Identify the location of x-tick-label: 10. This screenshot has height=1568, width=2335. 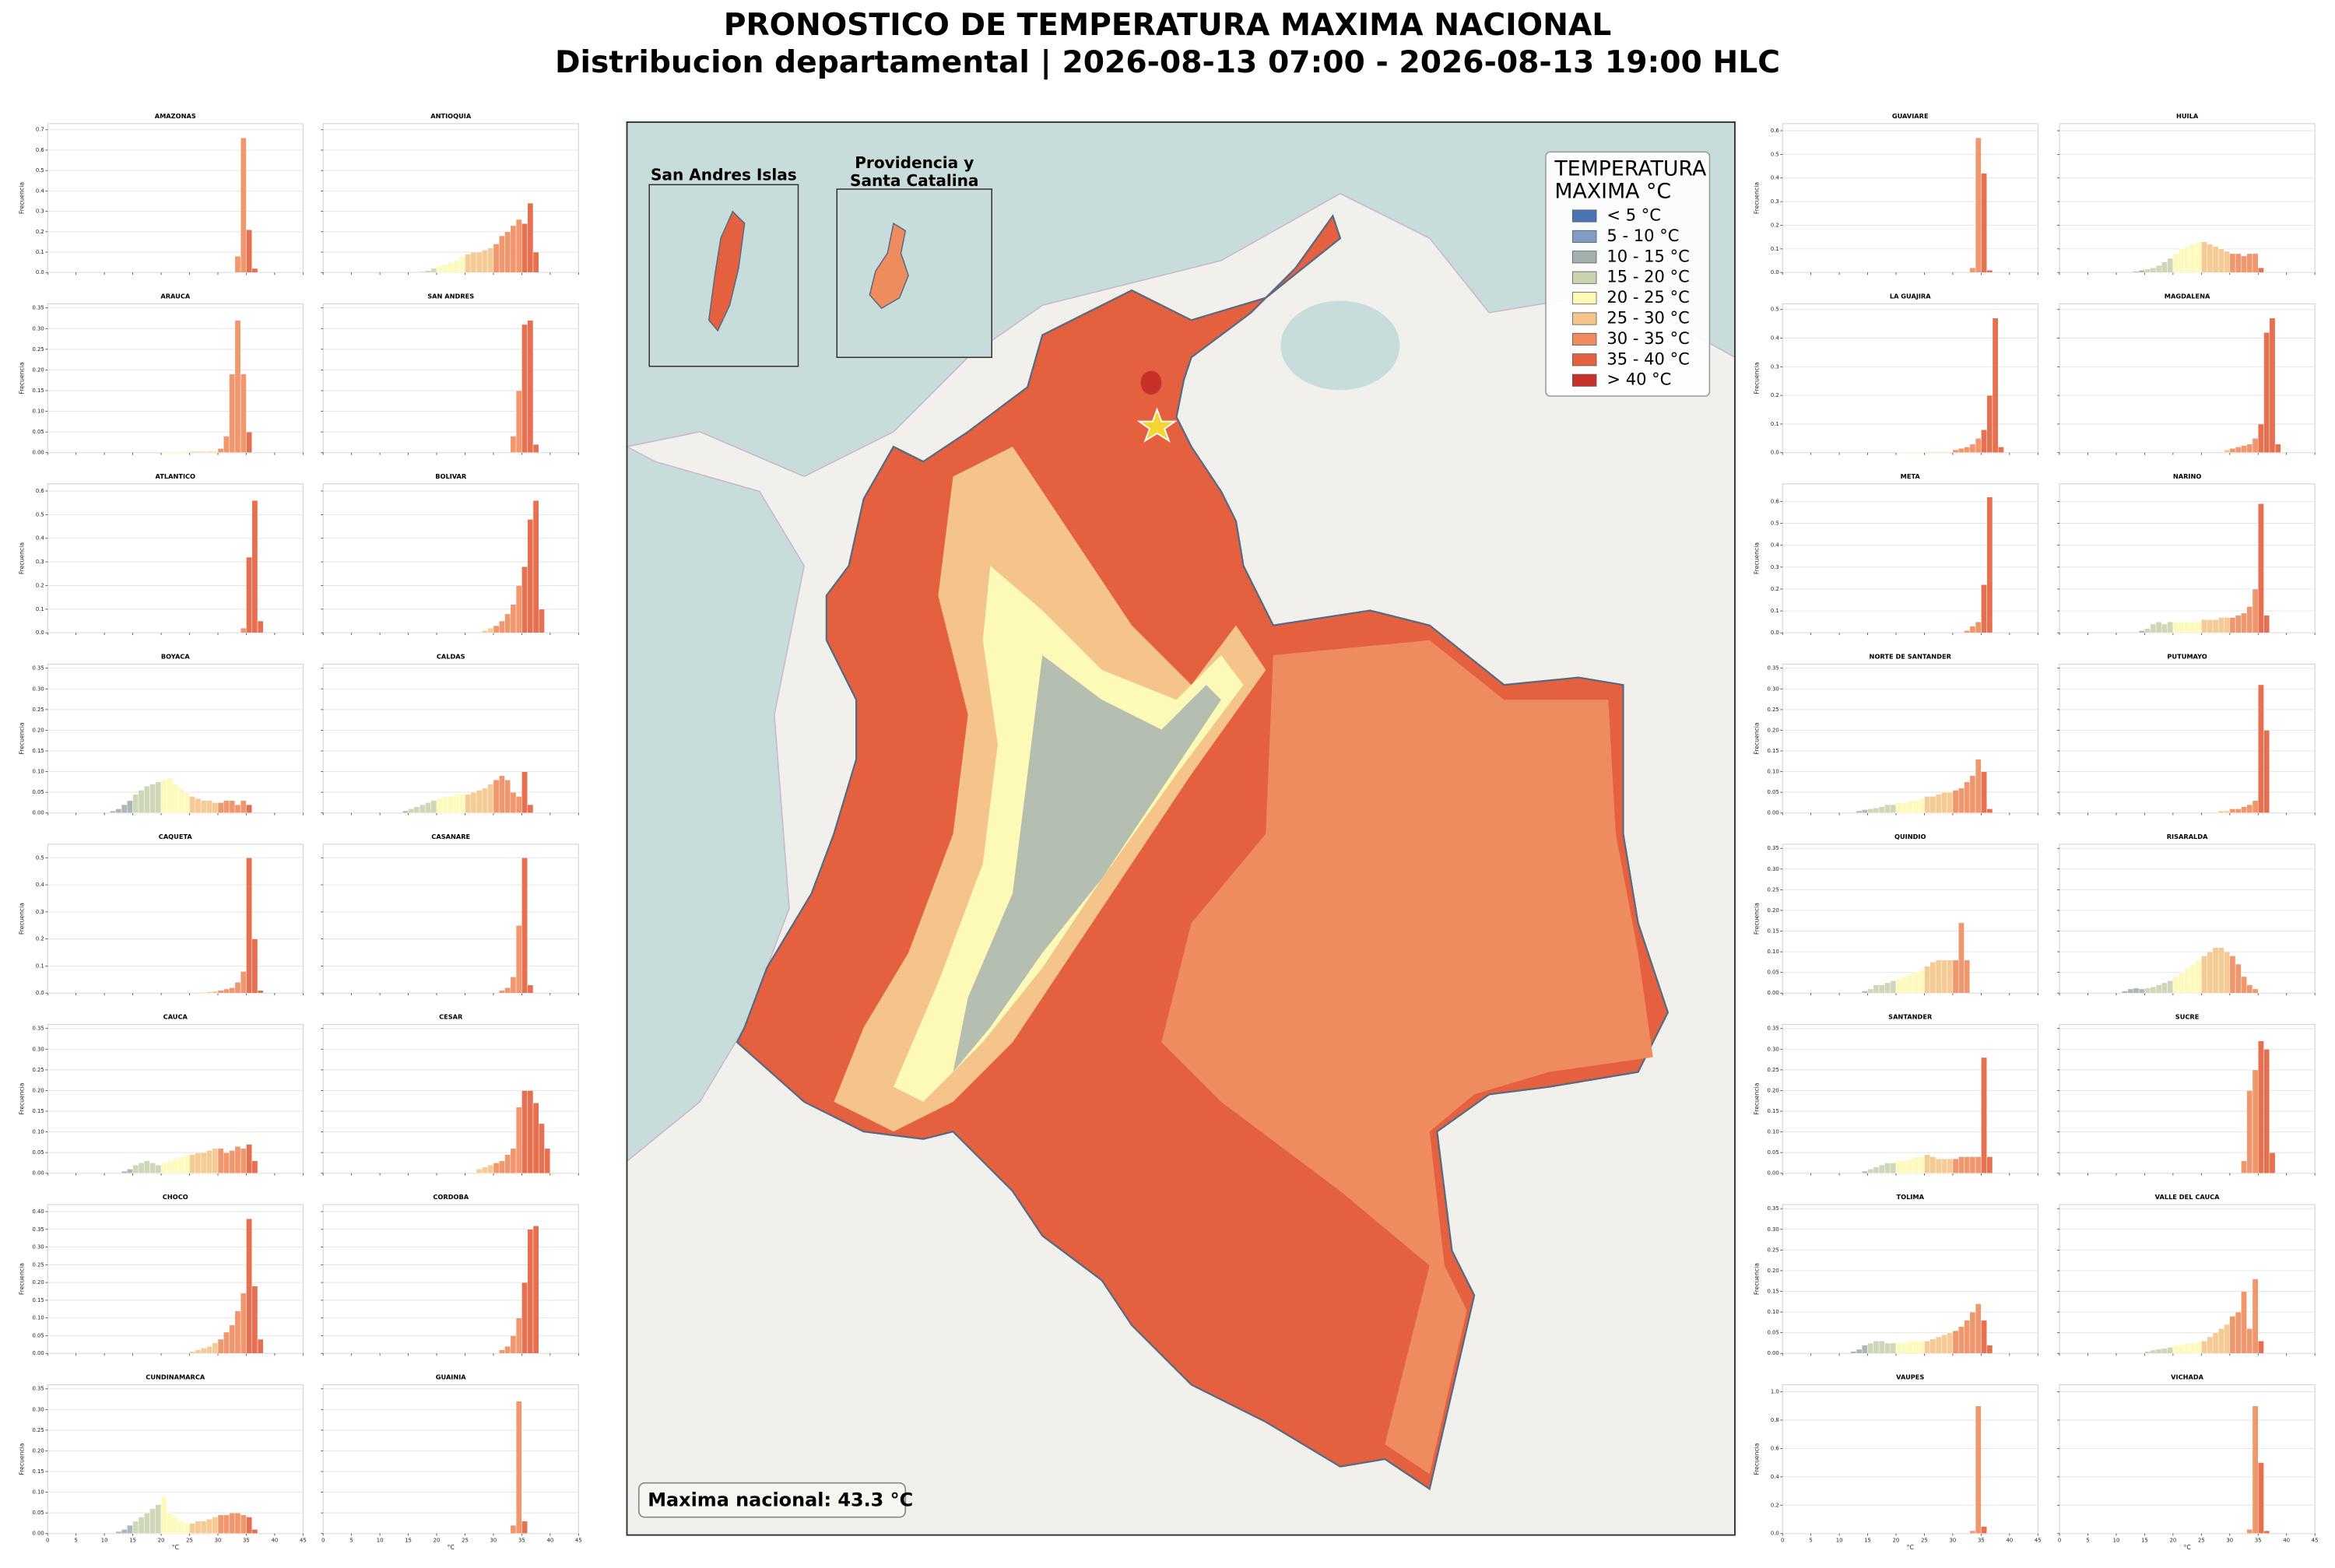
(1839, 1540).